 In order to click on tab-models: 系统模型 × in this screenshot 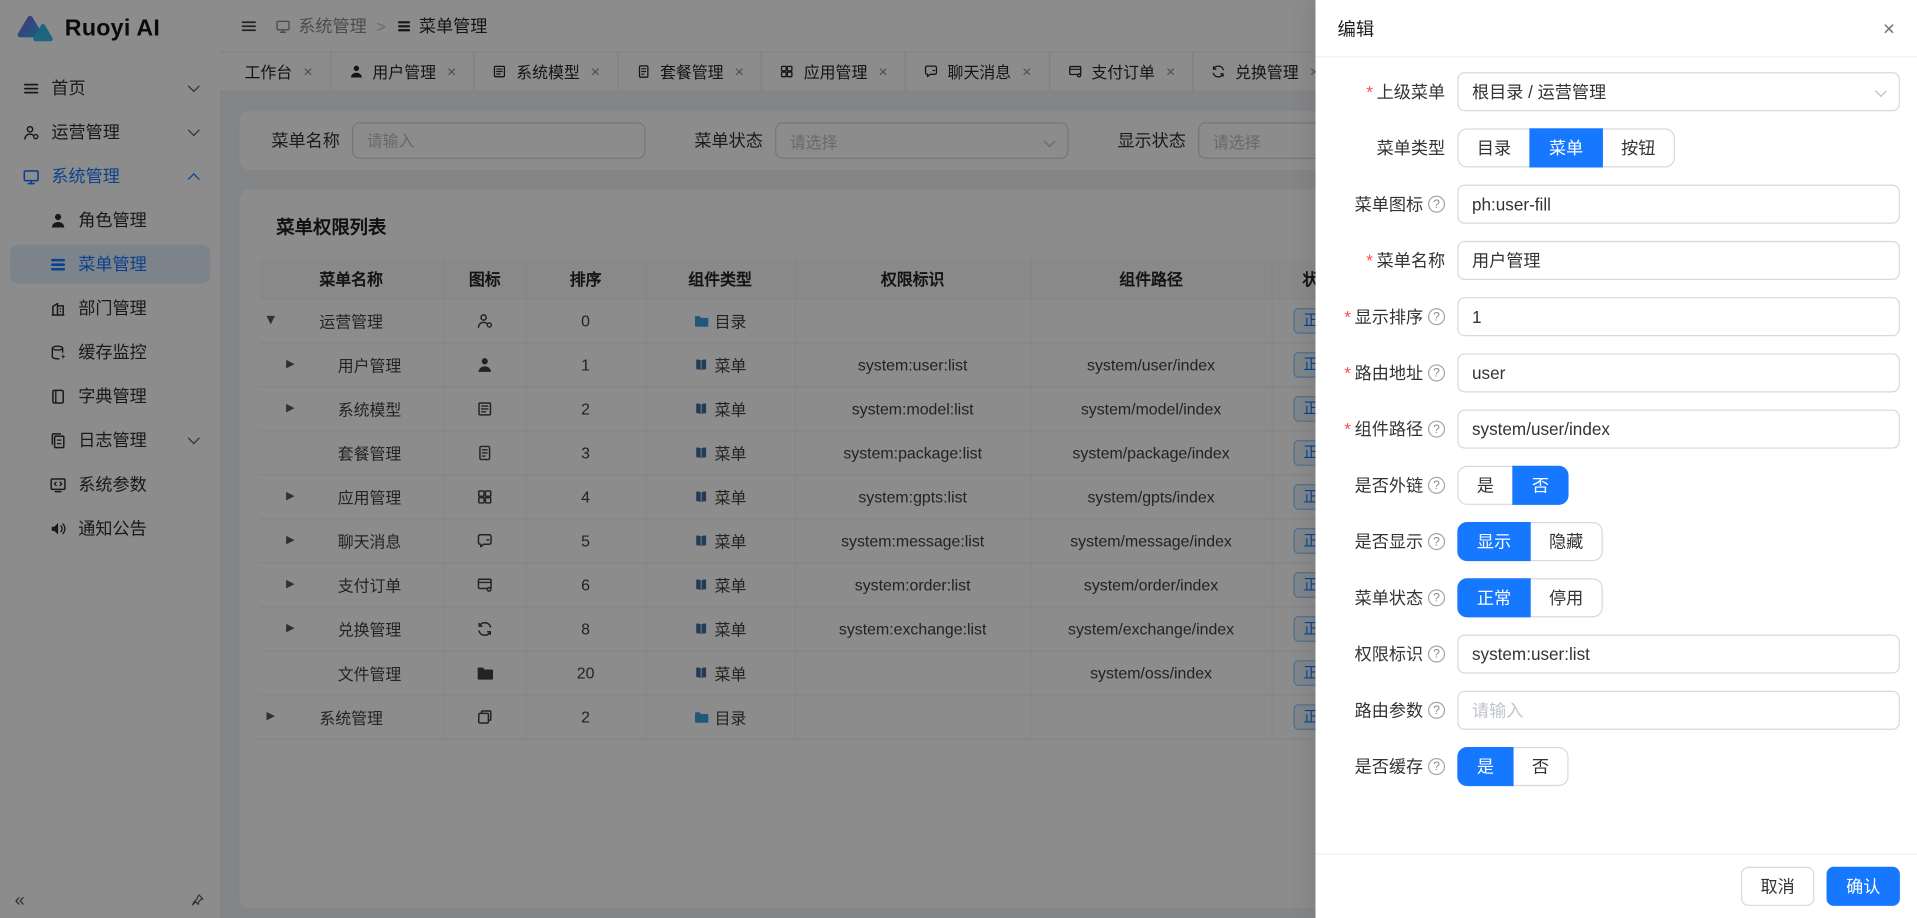, I will do `click(547, 71)`.